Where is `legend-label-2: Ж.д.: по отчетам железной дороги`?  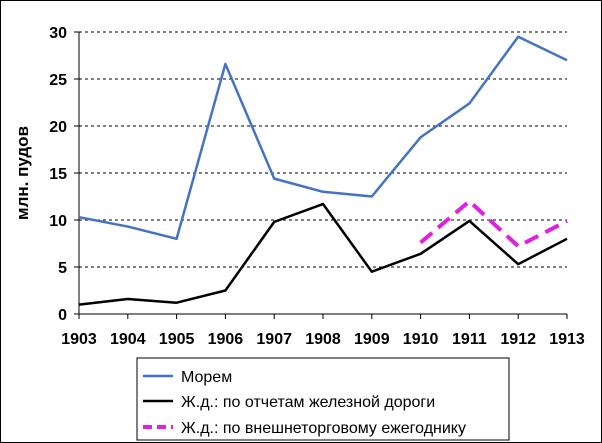
legend-label-2: Ж.д.: по отчетам железной дороги is located at coordinates (308, 402).